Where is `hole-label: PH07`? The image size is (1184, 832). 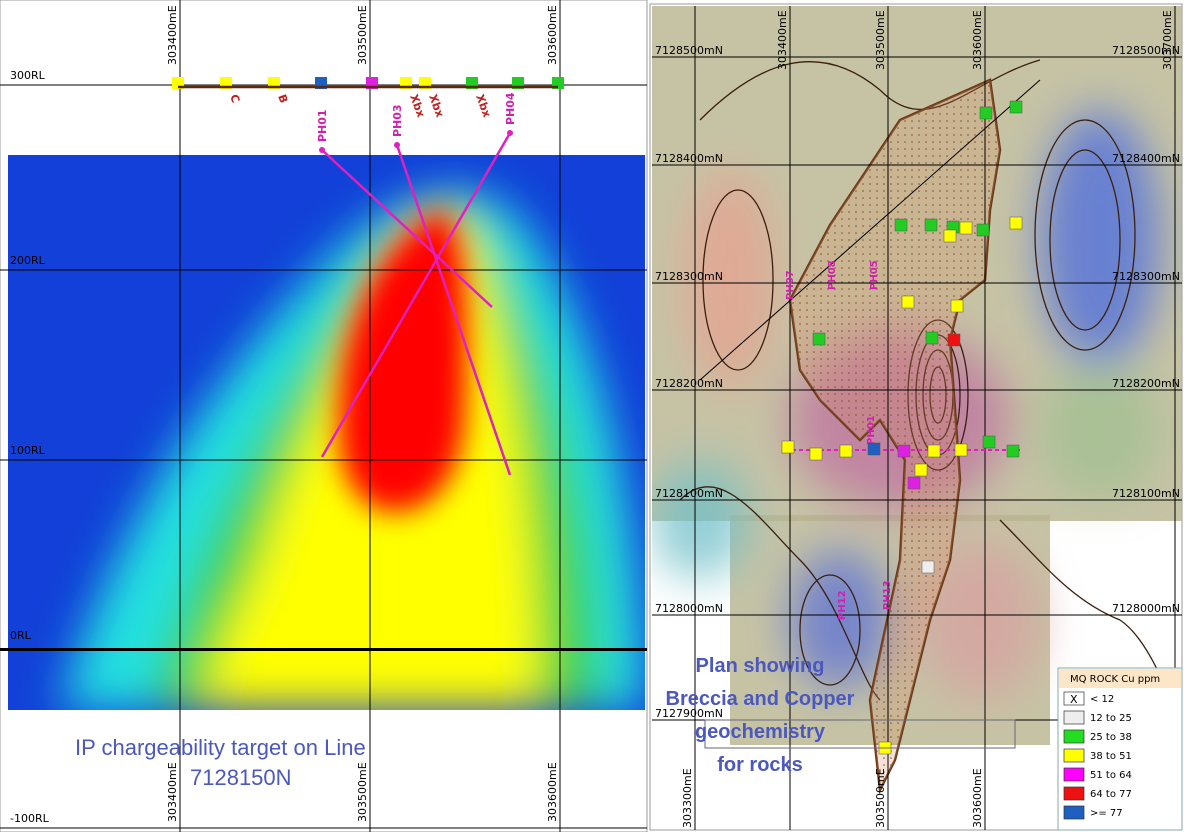
hole-label: PH07 is located at coordinates (790, 285).